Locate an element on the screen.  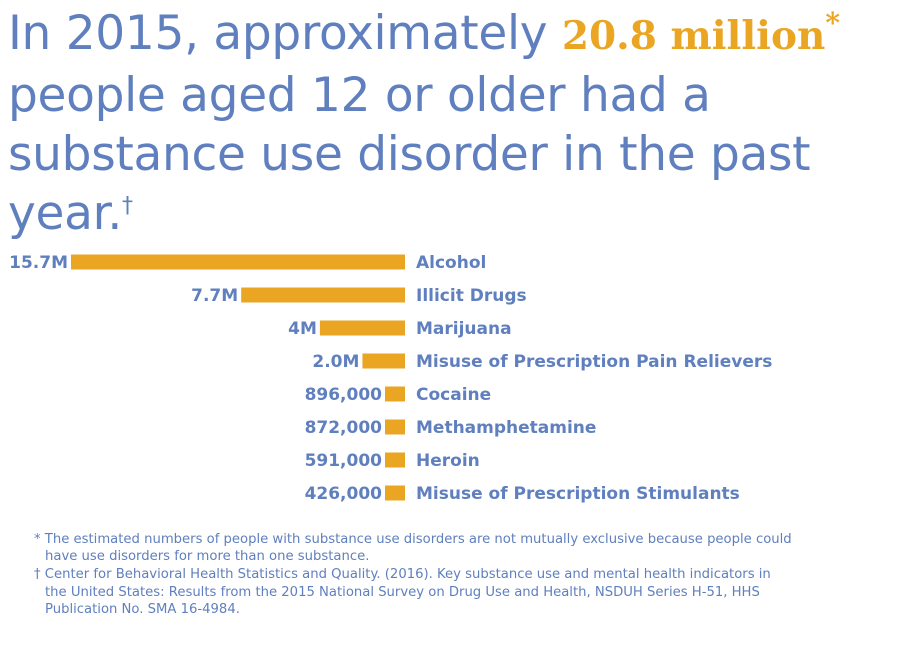
bar-category-label-6: Heroin is located at coordinates (448, 461).